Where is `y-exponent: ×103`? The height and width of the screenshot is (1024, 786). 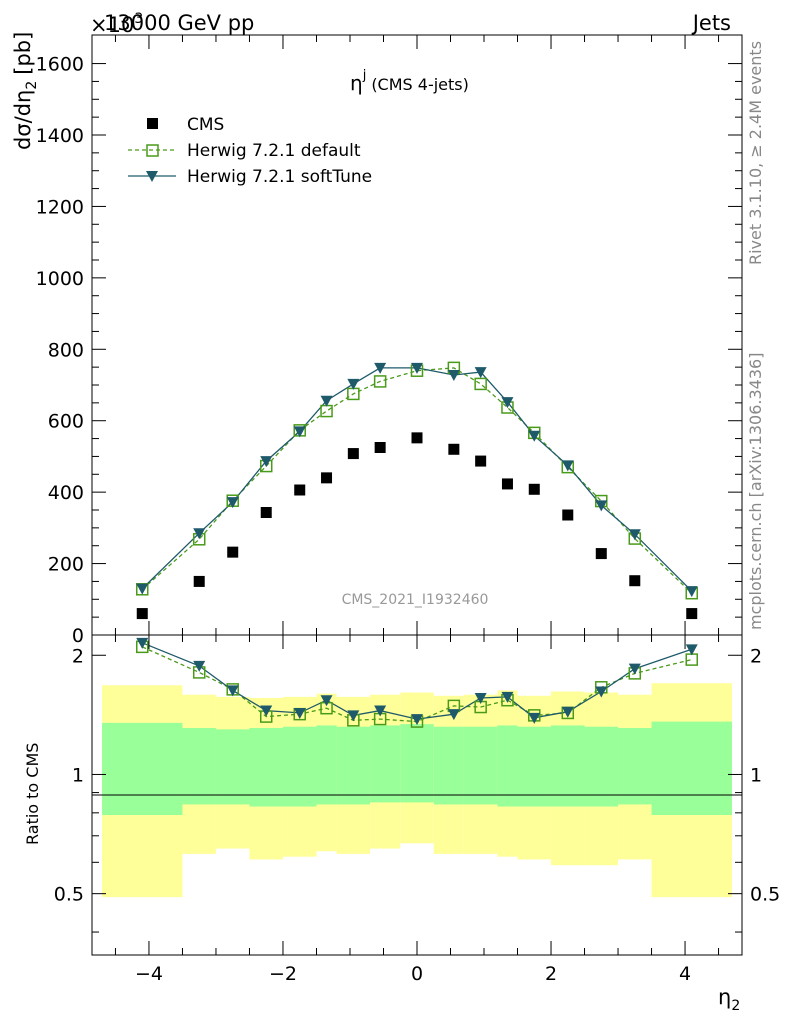 y-exponent: ×103 is located at coordinates (116, 24).